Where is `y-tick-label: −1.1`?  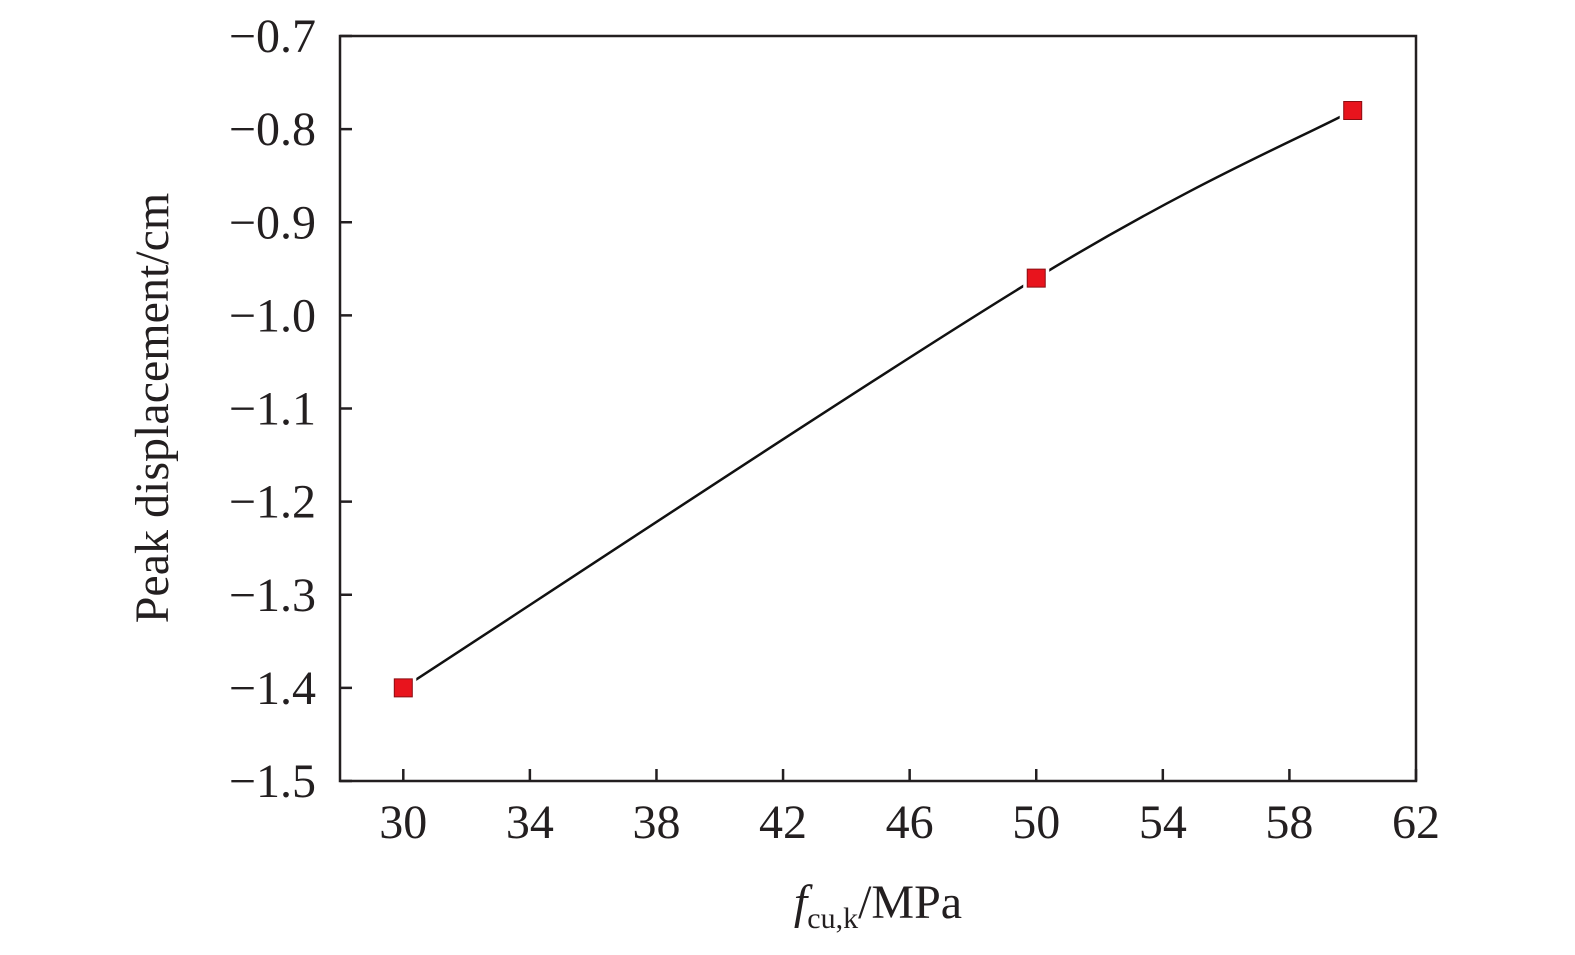 y-tick-label: −1.1 is located at coordinates (272, 409).